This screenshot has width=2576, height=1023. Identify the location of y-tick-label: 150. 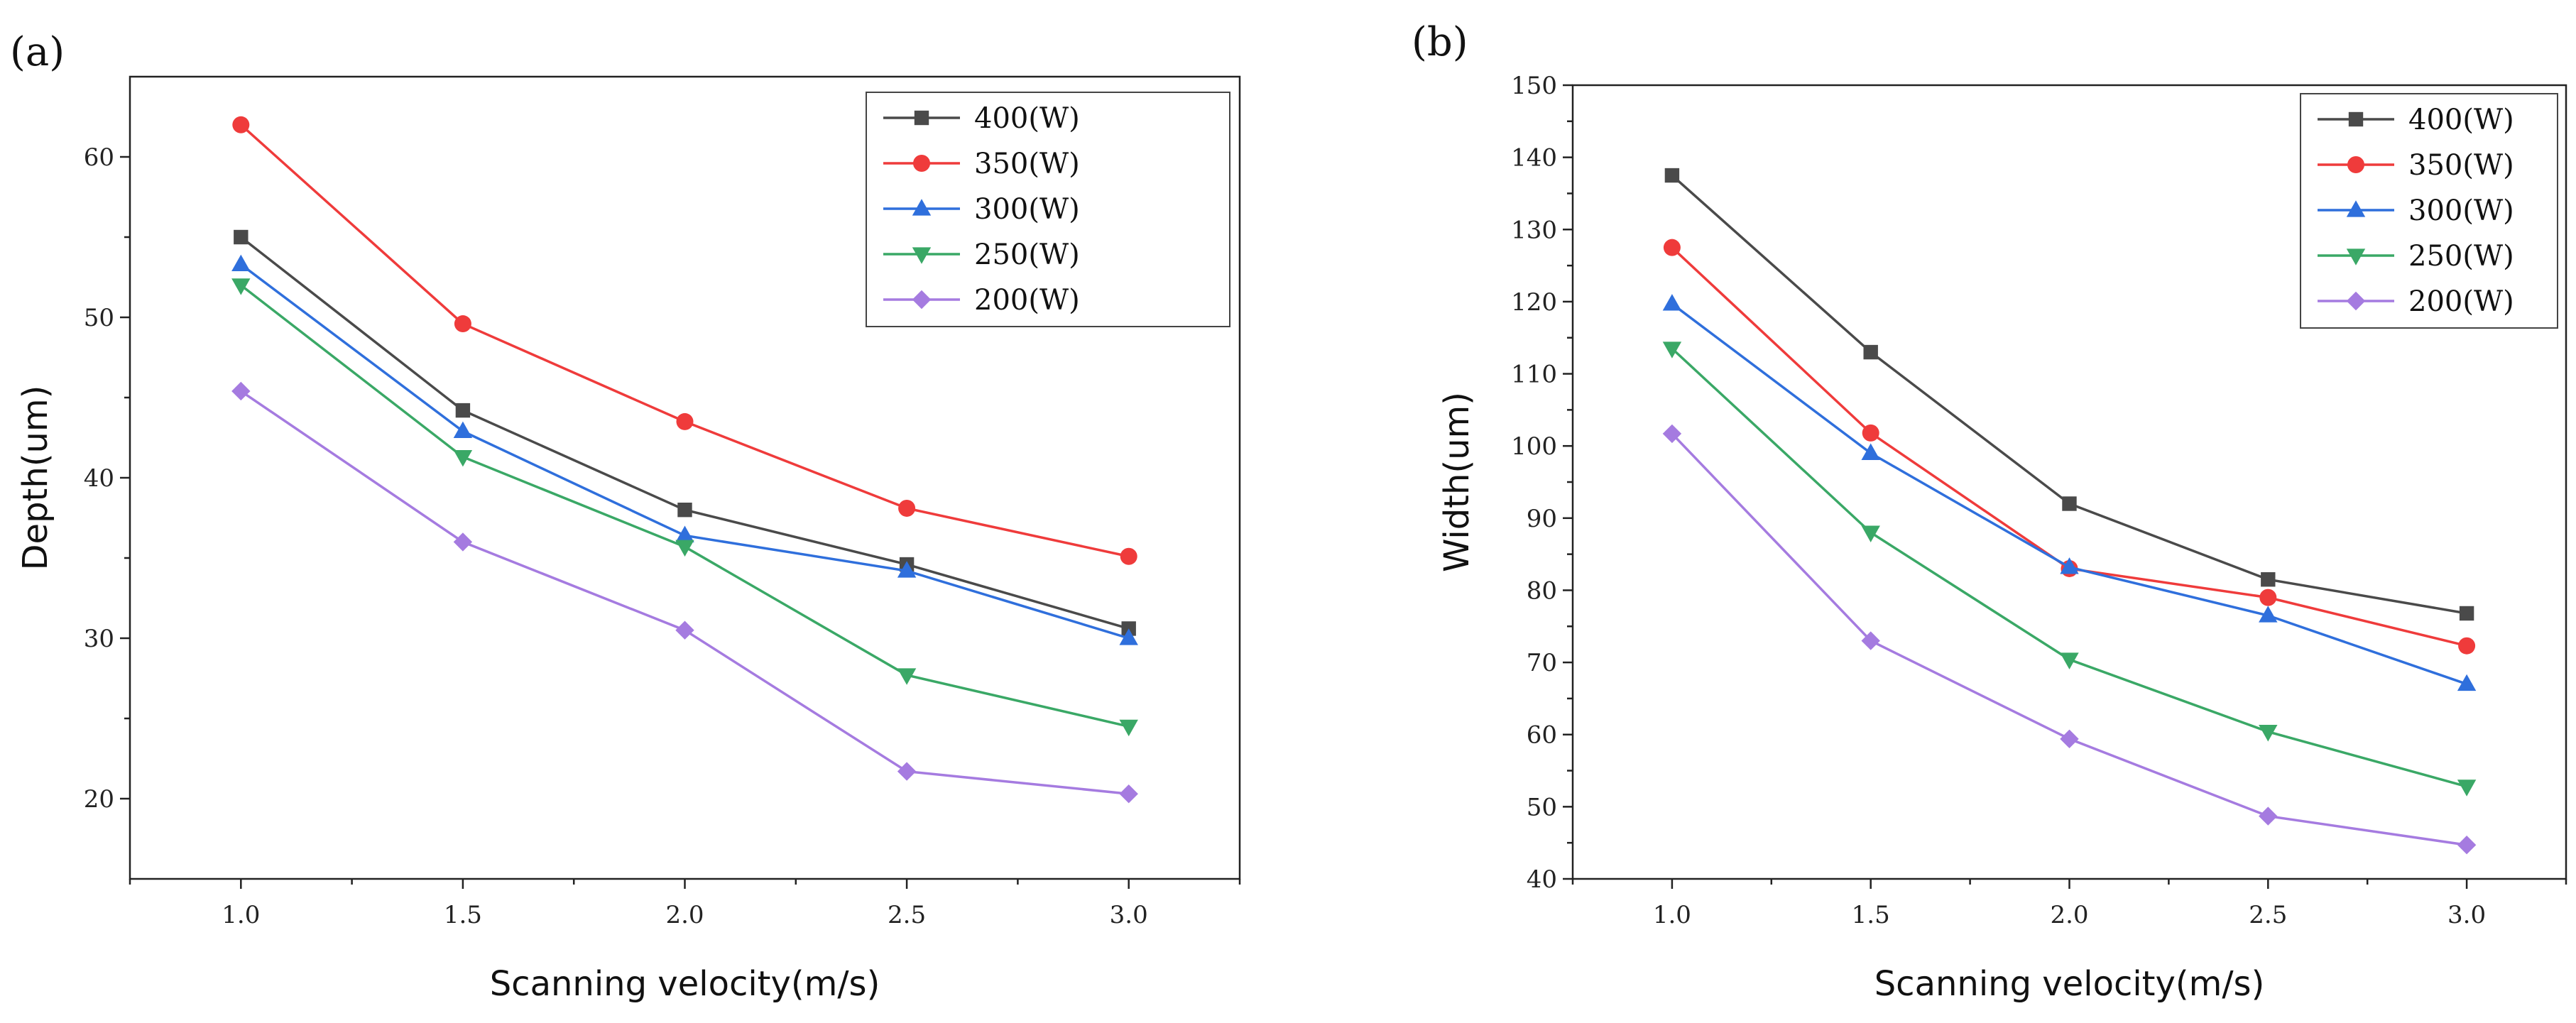
(1534, 86).